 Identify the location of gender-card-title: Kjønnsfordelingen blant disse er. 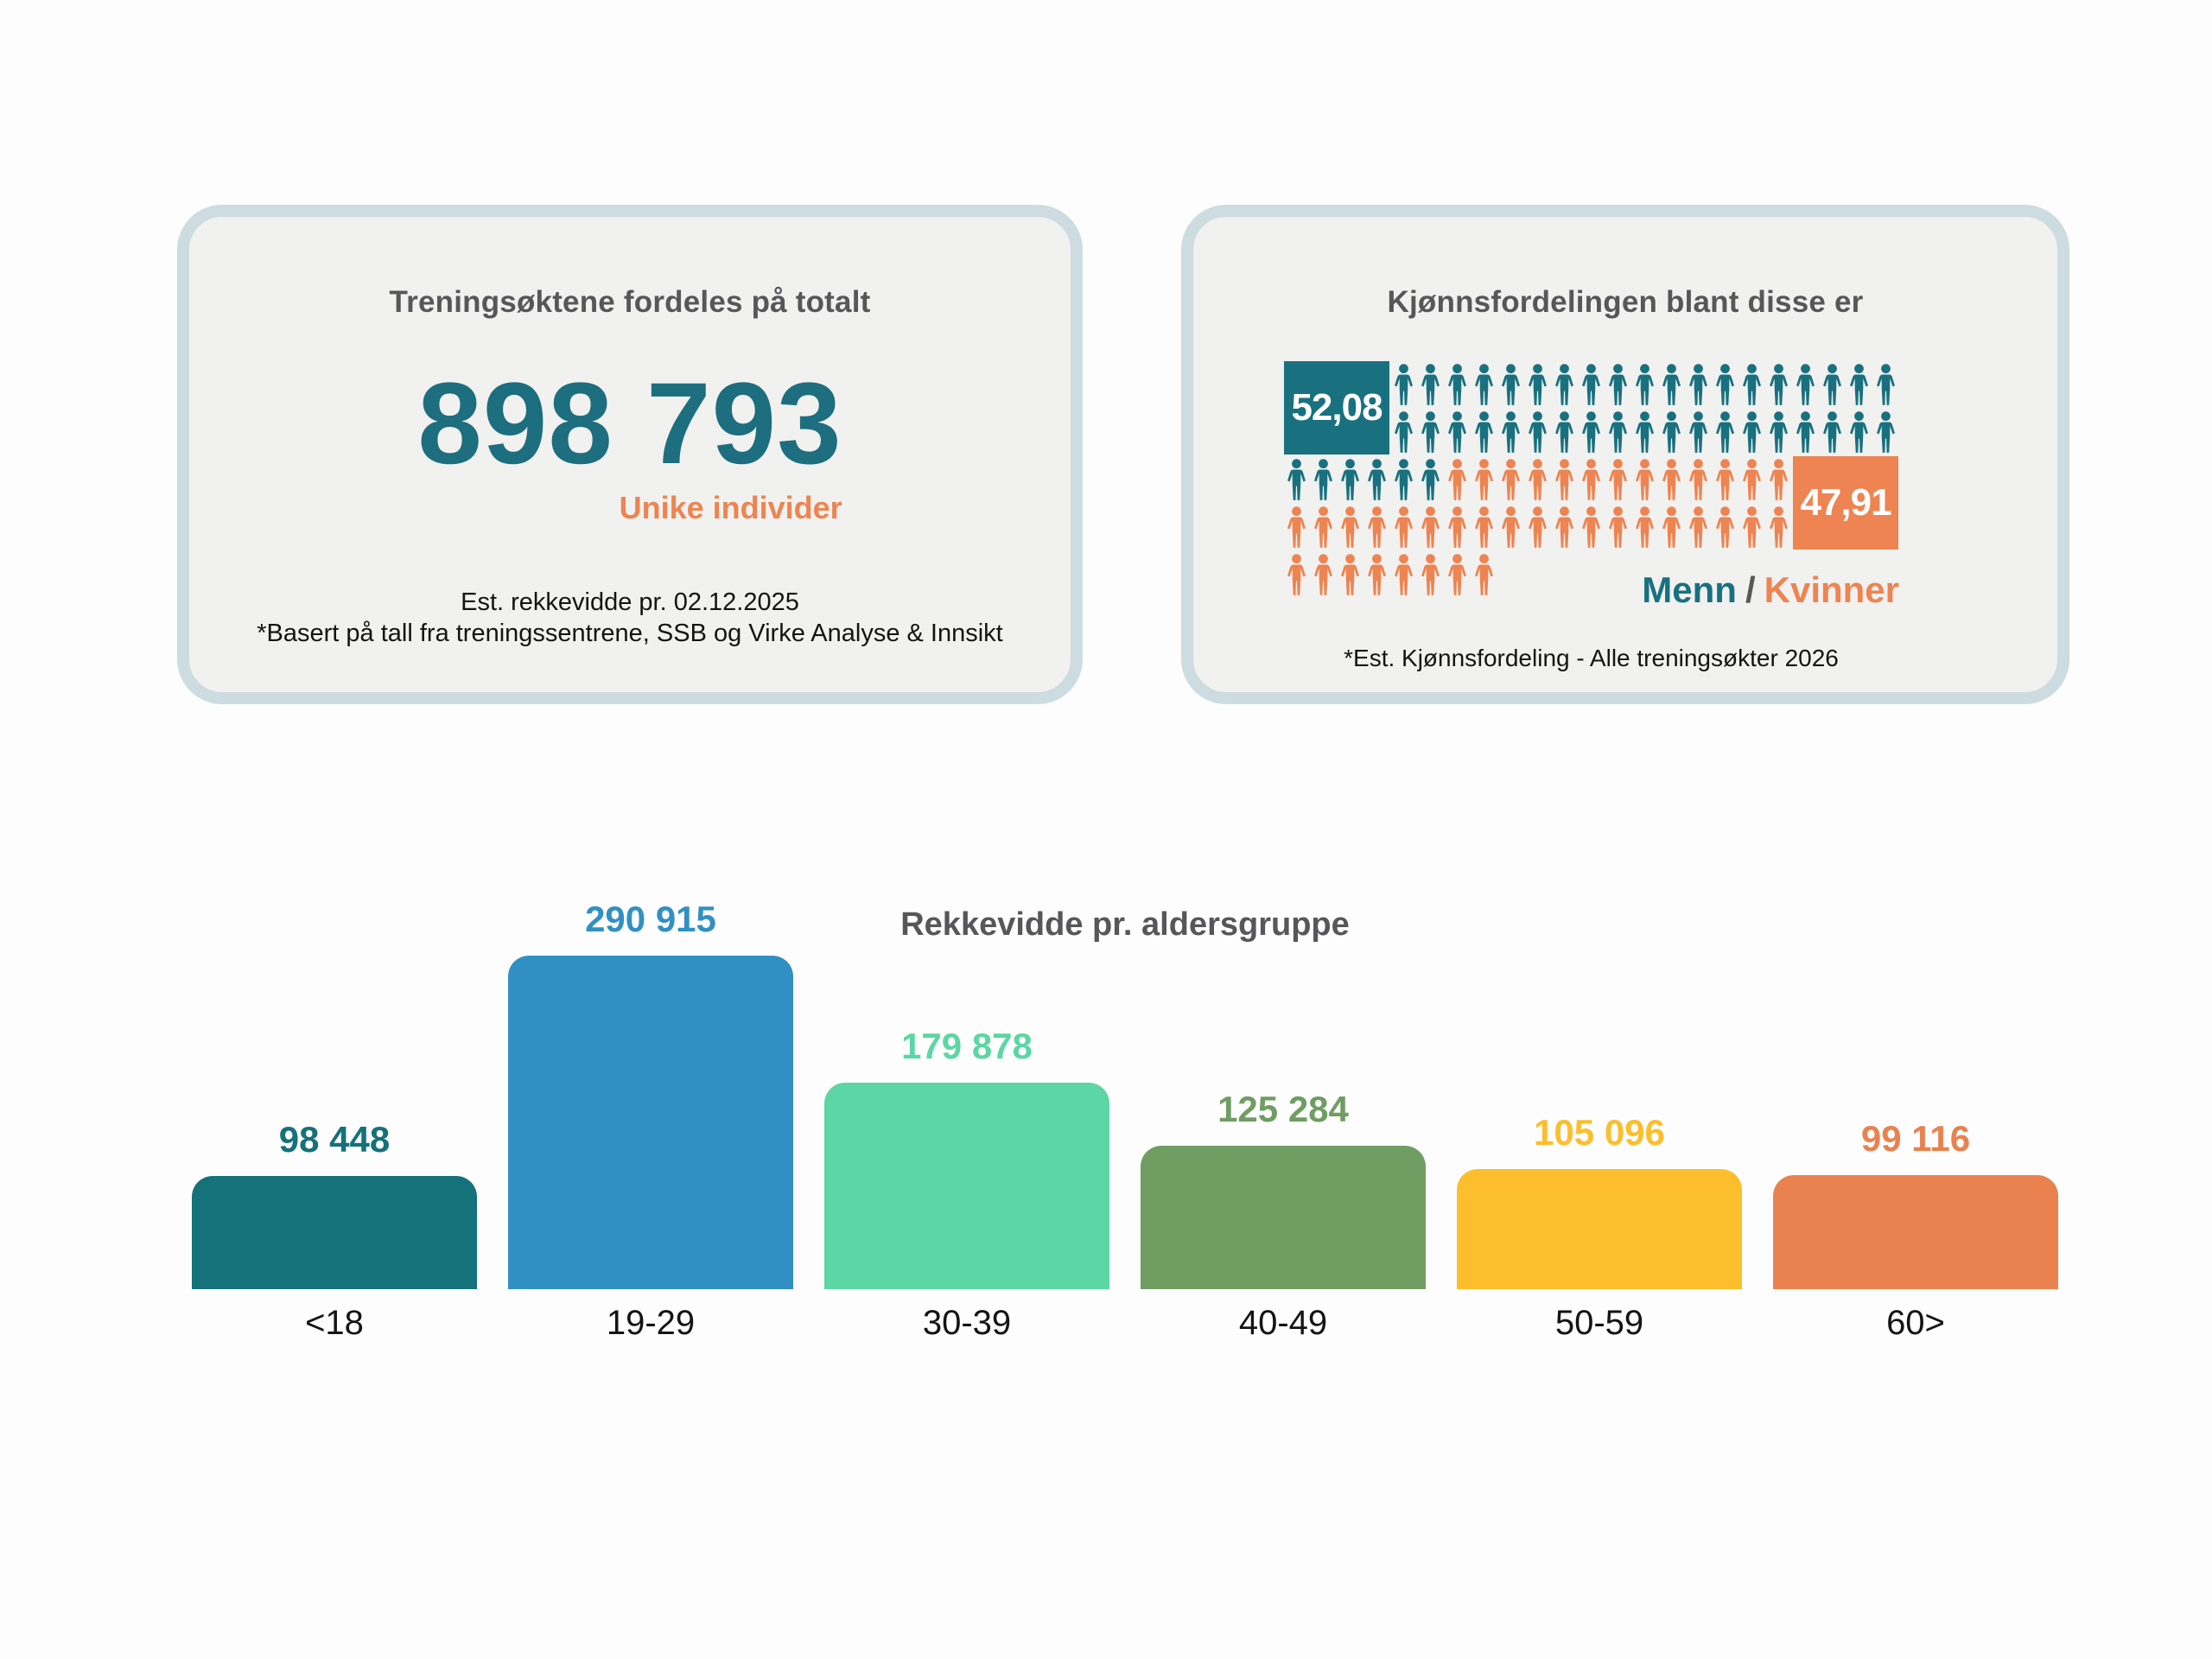
(1625, 302).